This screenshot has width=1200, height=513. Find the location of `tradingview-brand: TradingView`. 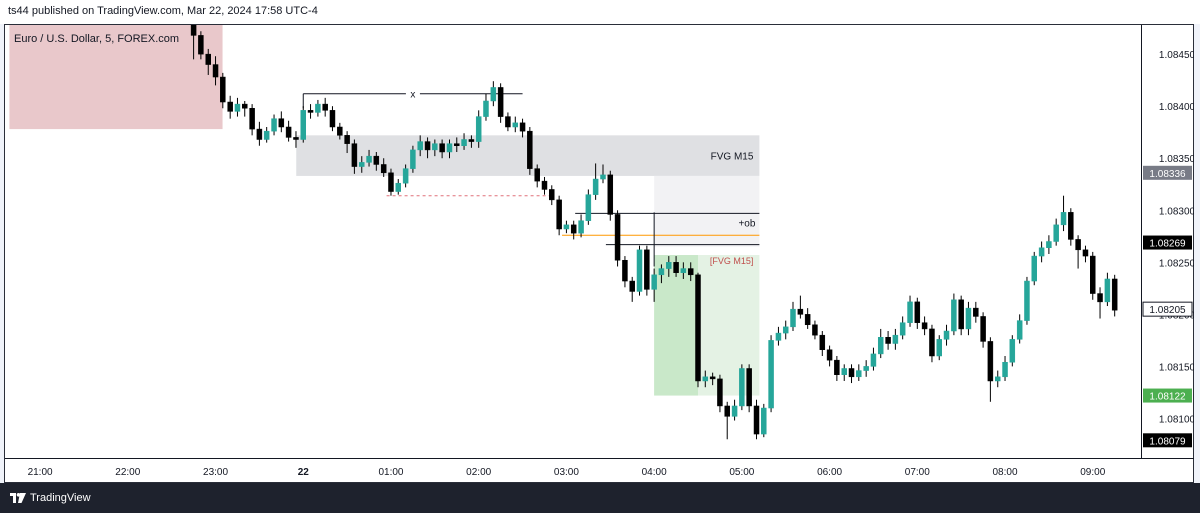

tradingview-brand: TradingView is located at coordinates (50, 498).